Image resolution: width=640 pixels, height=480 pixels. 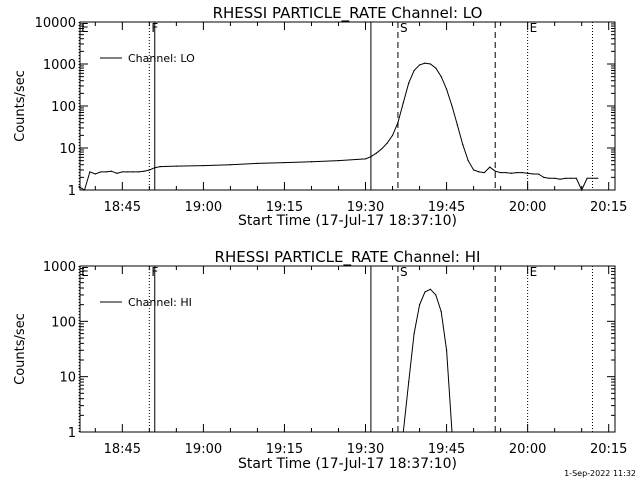 I want to click on legend-label: Channel: HI, so click(x=160, y=302).